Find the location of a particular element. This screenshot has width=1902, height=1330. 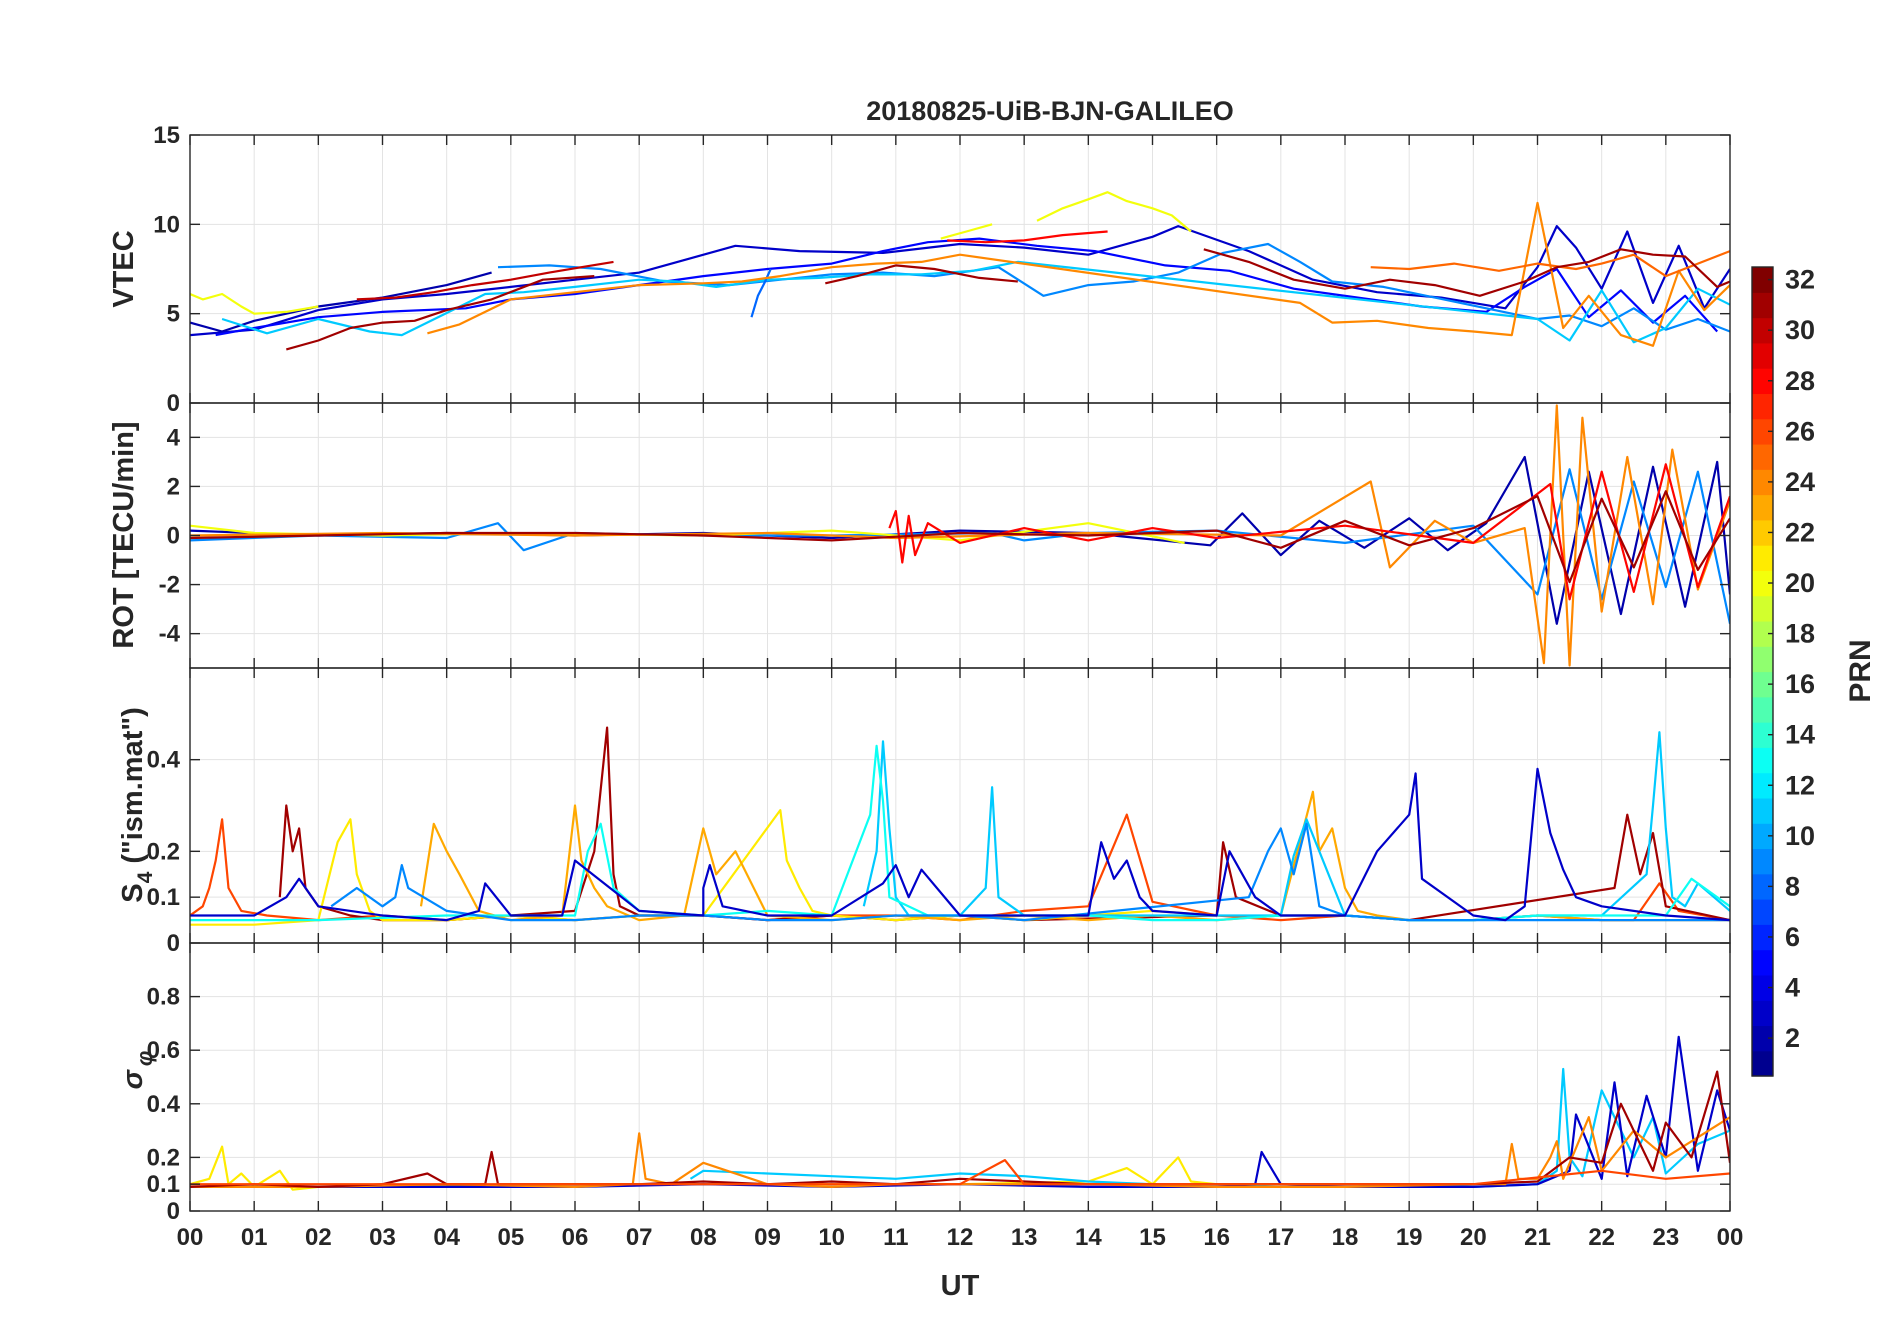

x-tick-label: 11 is located at coordinates (895, 1237).